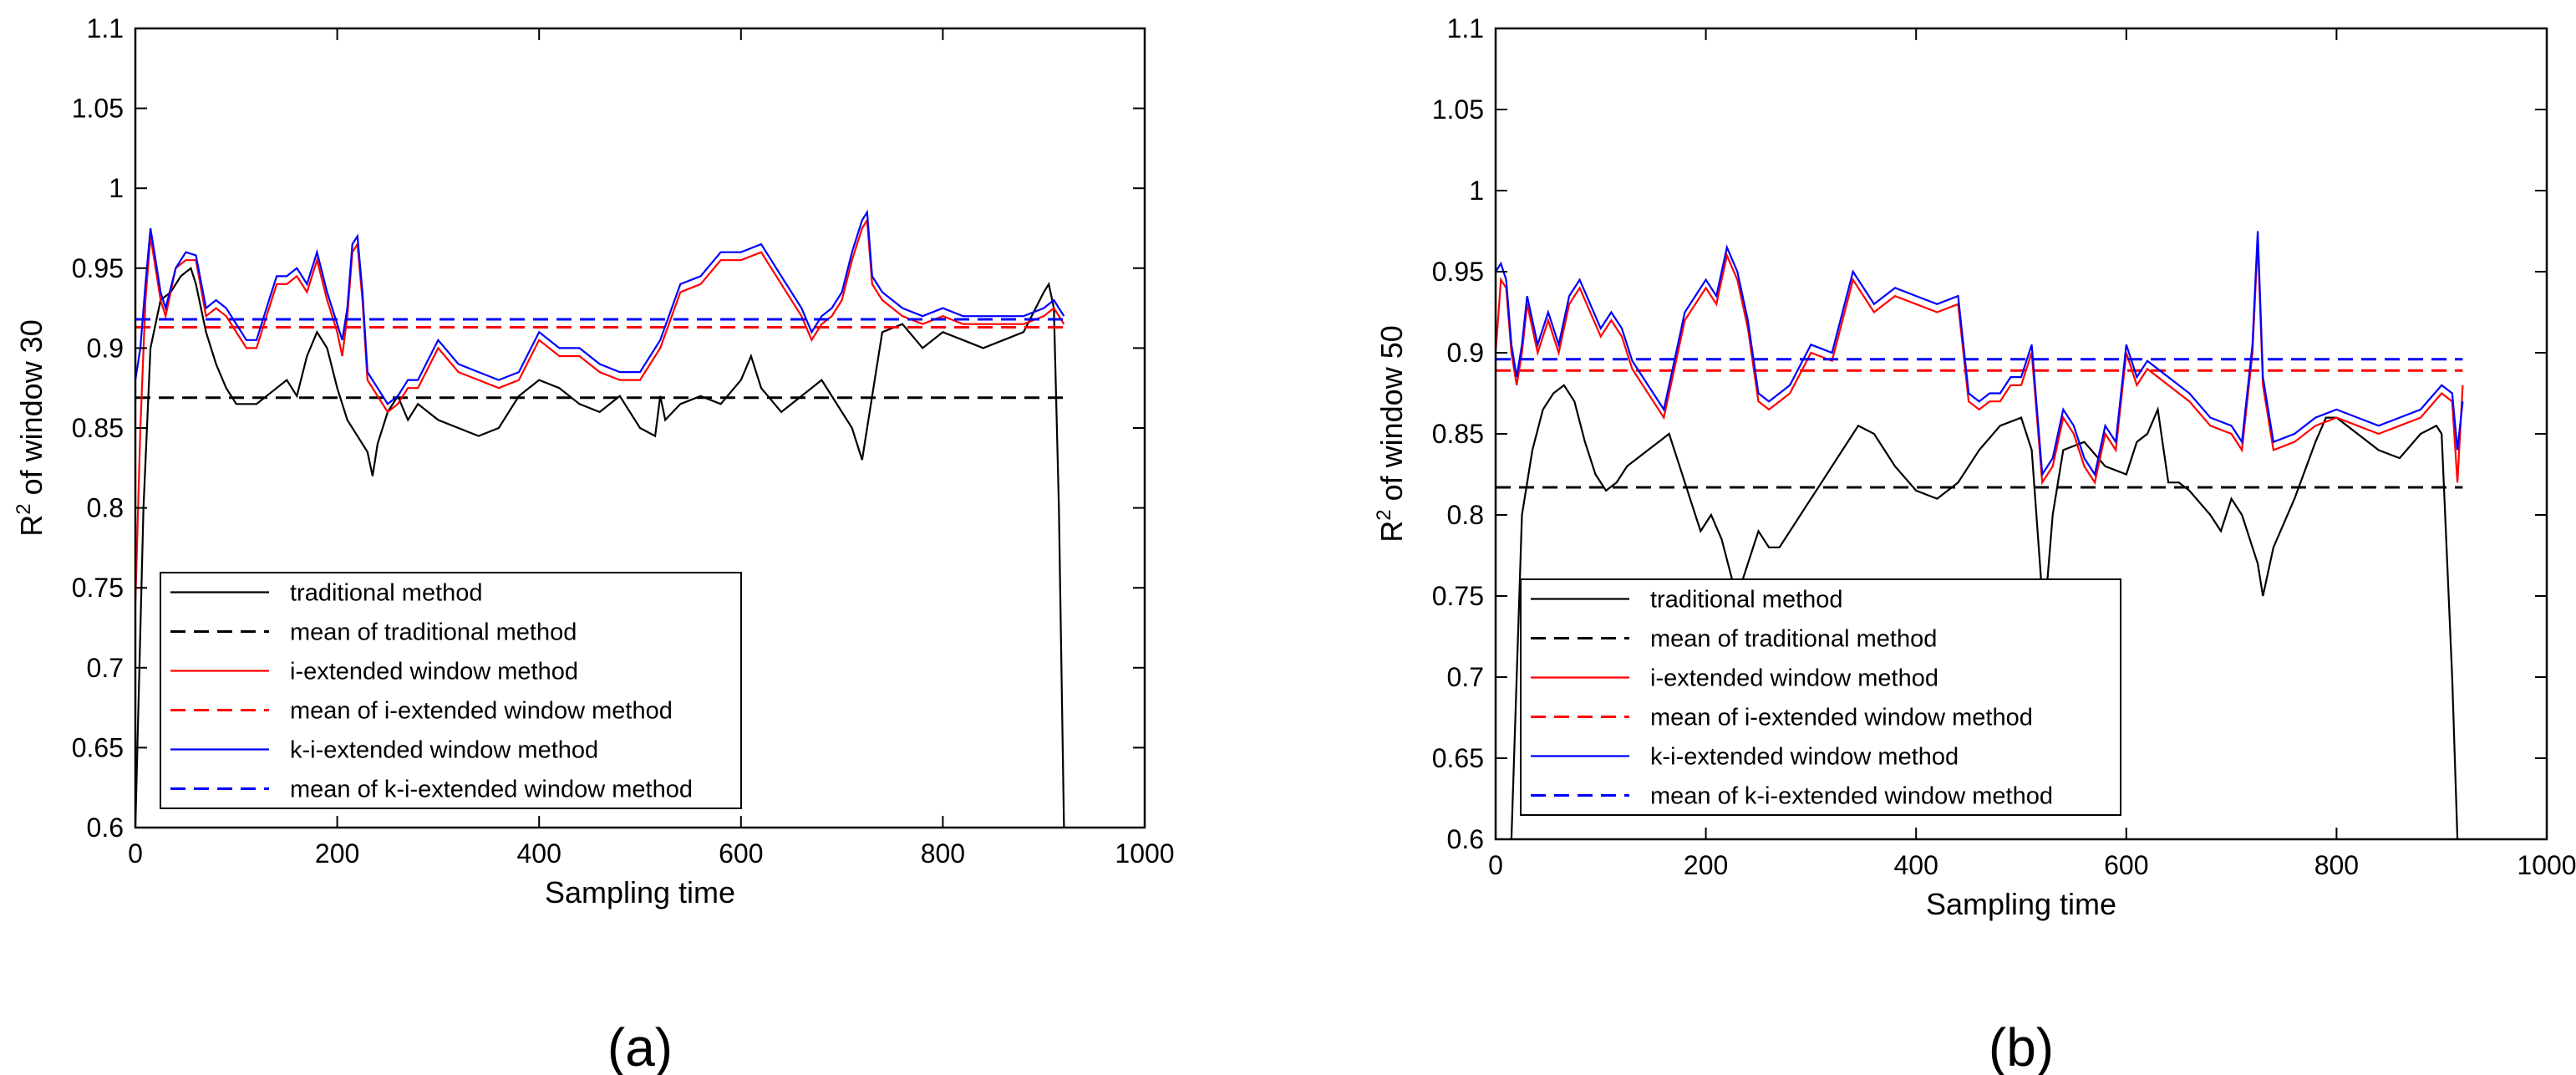 This screenshot has width=2576, height=1075. I want to click on y-axis-label: R2 of window 50, so click(1391, 434).